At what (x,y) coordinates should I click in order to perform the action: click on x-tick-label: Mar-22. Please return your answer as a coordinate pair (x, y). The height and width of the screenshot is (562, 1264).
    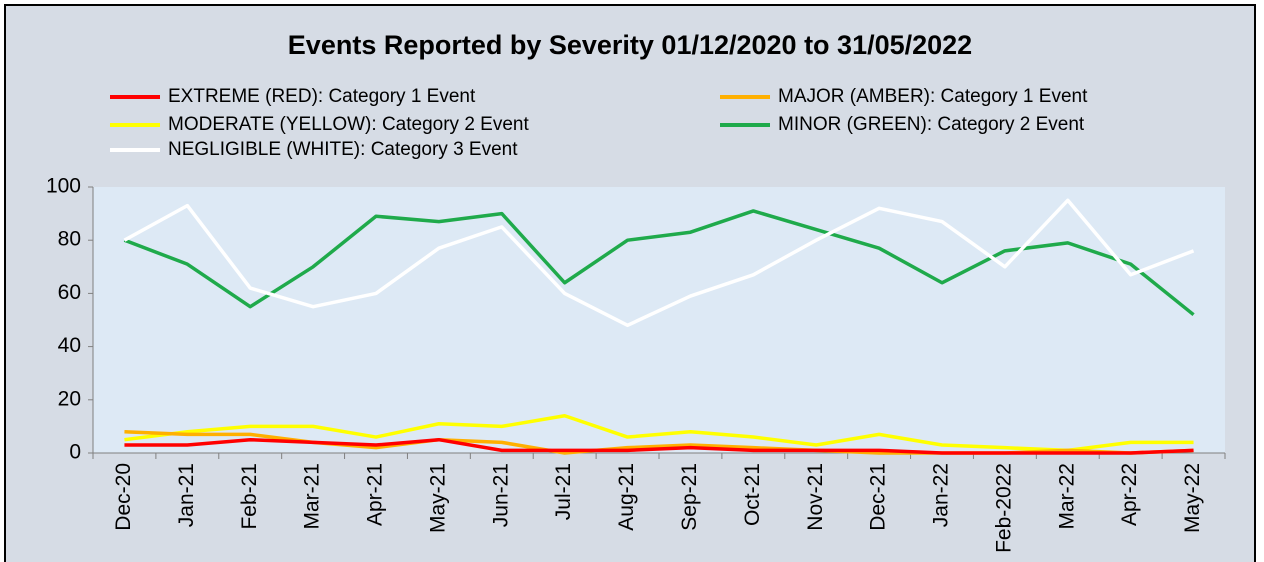
    Looking at the image, I should click on (1066, 496).